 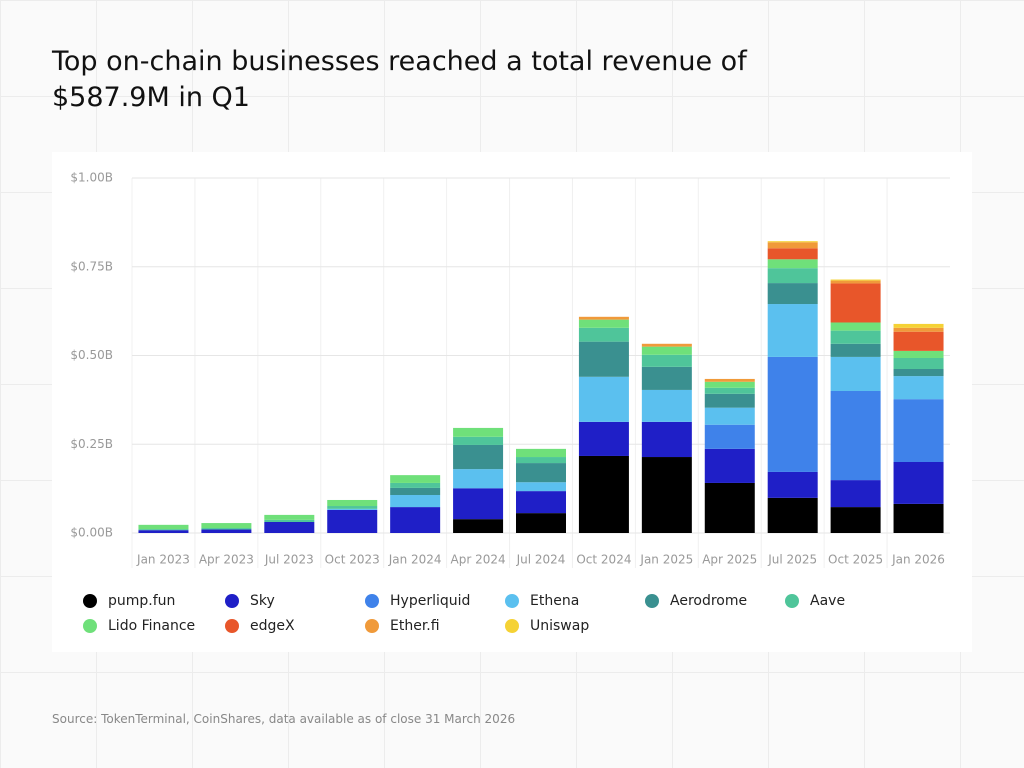 What do you see at coordinates (91, 178) in the screenshot?
I see `y-tick-label: $1.00B` at bounding box center [91, 178].